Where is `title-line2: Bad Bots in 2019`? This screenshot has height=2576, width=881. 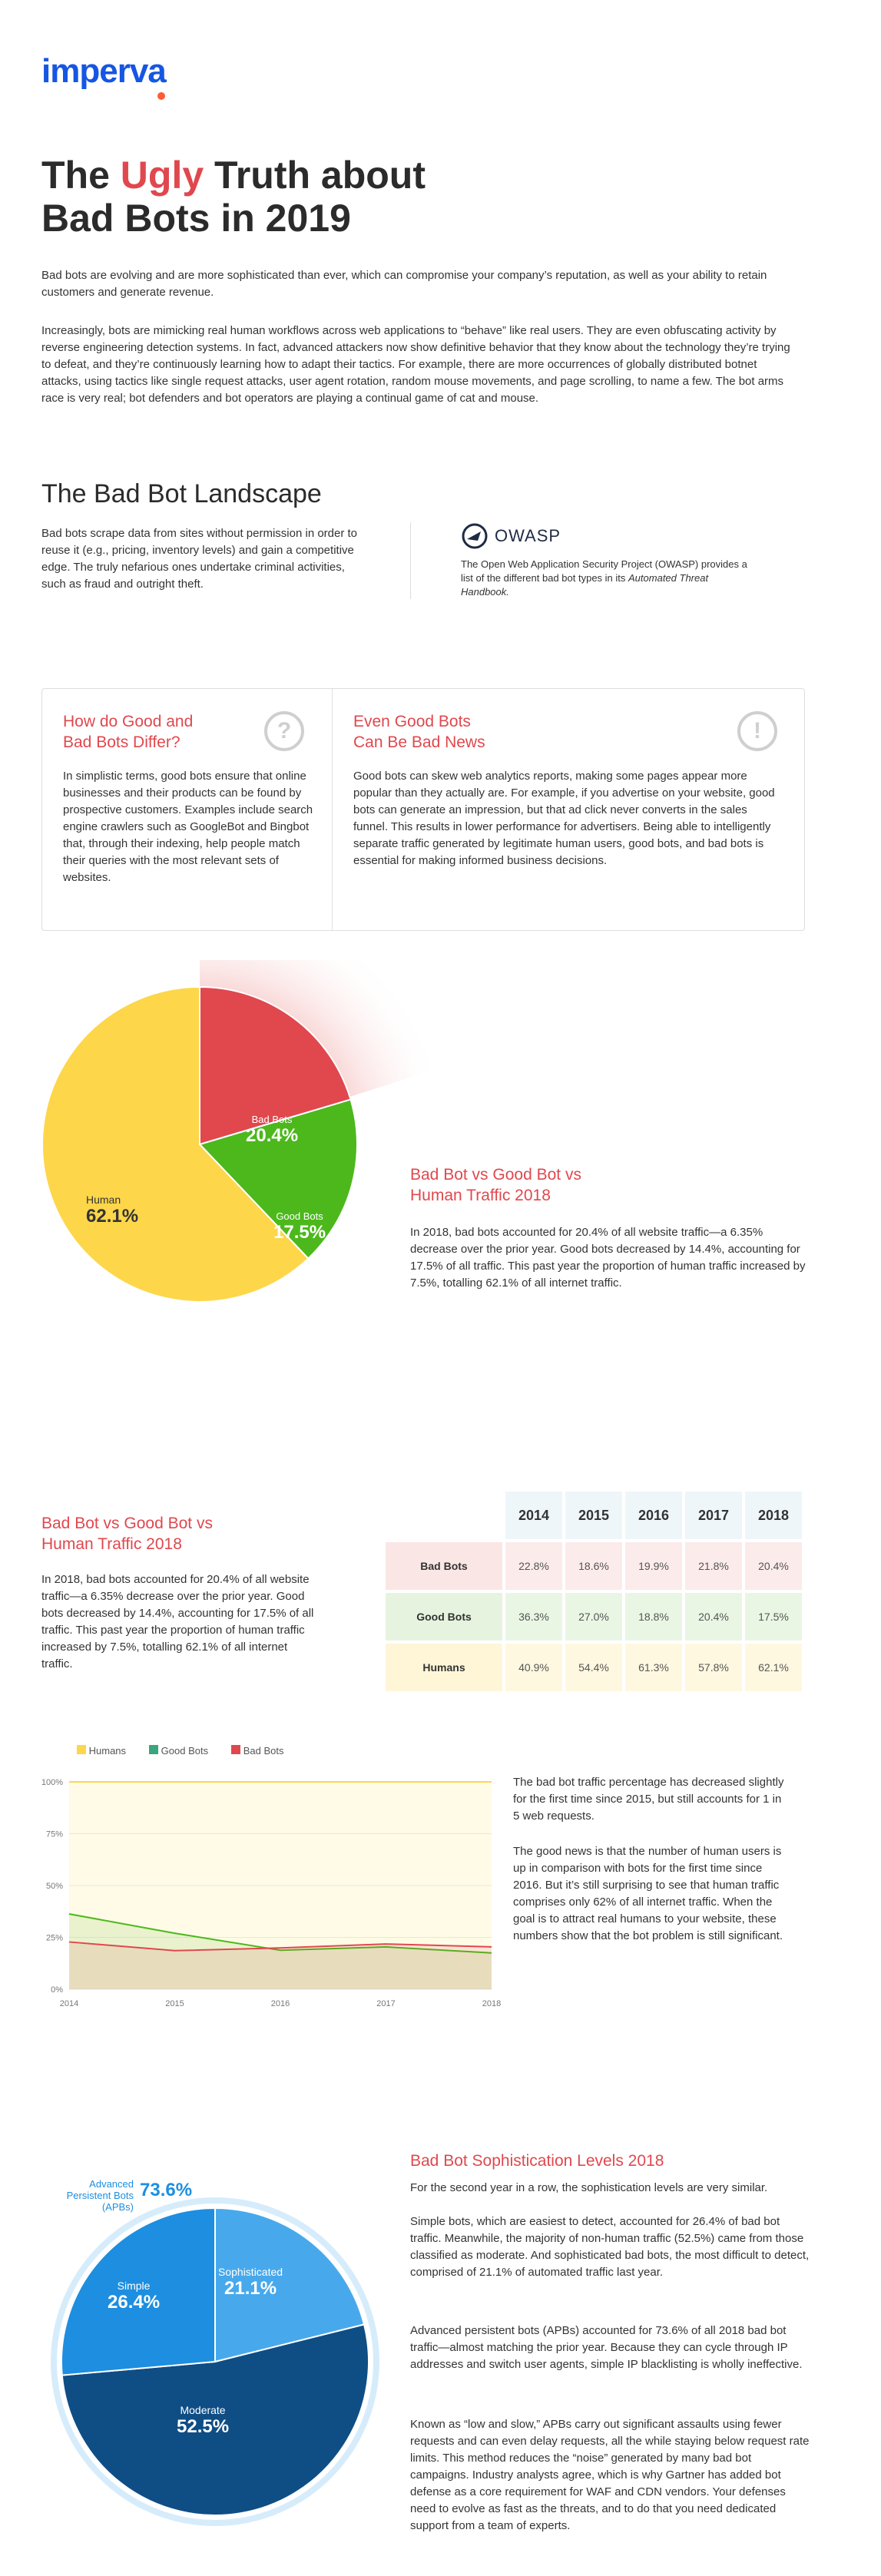
title-line2: Bad Bots in 2019 is located at coordinates (196, 218).